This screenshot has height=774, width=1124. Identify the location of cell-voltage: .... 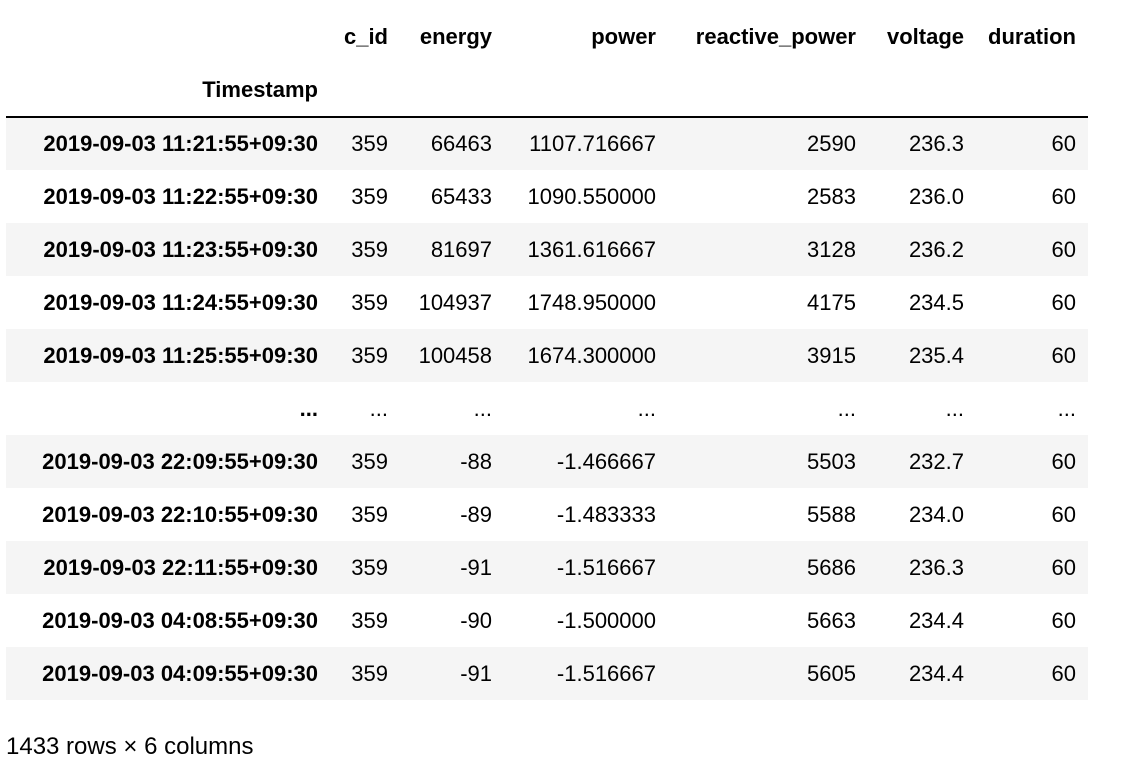
(954, 408).